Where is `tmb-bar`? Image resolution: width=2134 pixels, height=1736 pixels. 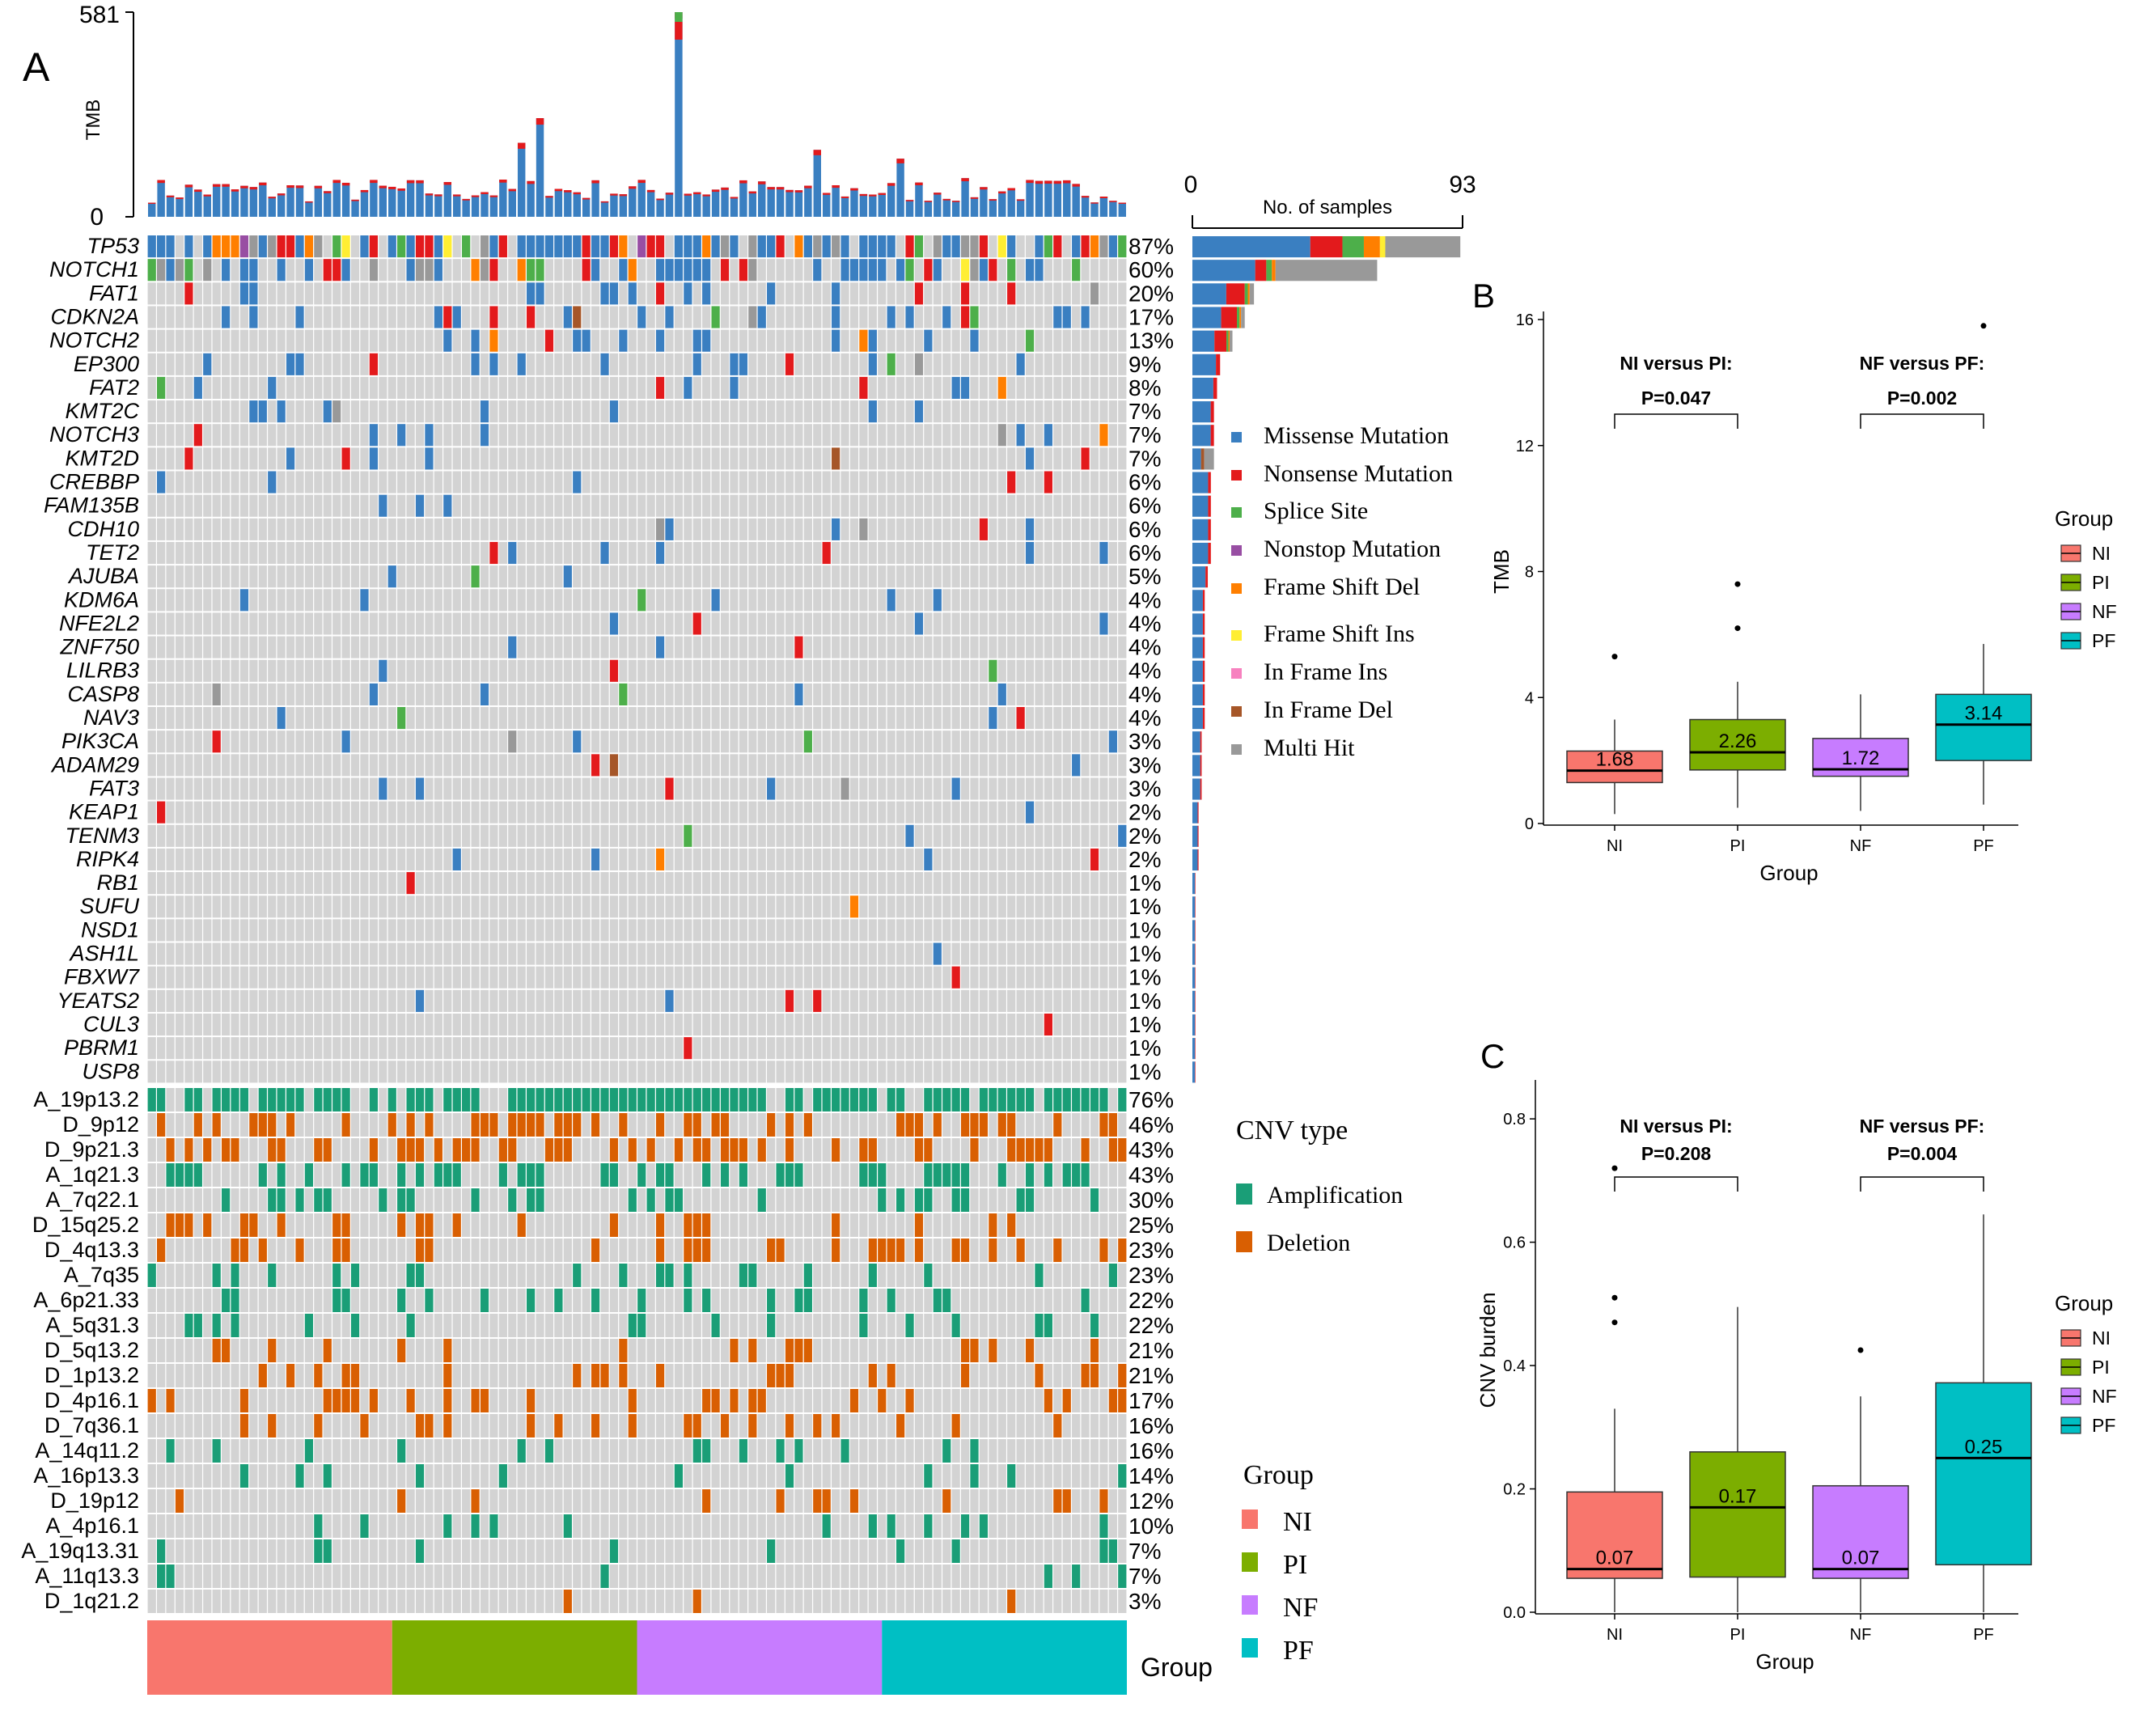
tmb-bar is located at coordinates (475, 206).